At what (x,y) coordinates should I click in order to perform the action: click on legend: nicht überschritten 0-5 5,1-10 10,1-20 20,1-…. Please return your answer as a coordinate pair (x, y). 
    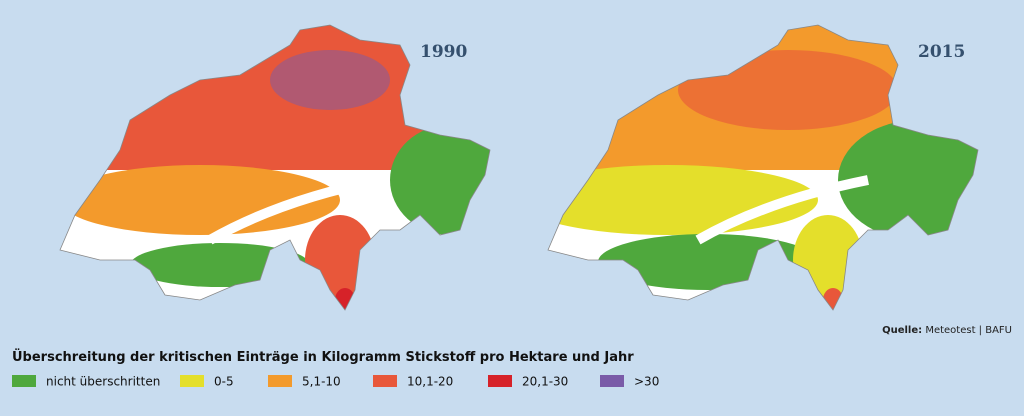
    Looking at the image, I should click on (335, 382).